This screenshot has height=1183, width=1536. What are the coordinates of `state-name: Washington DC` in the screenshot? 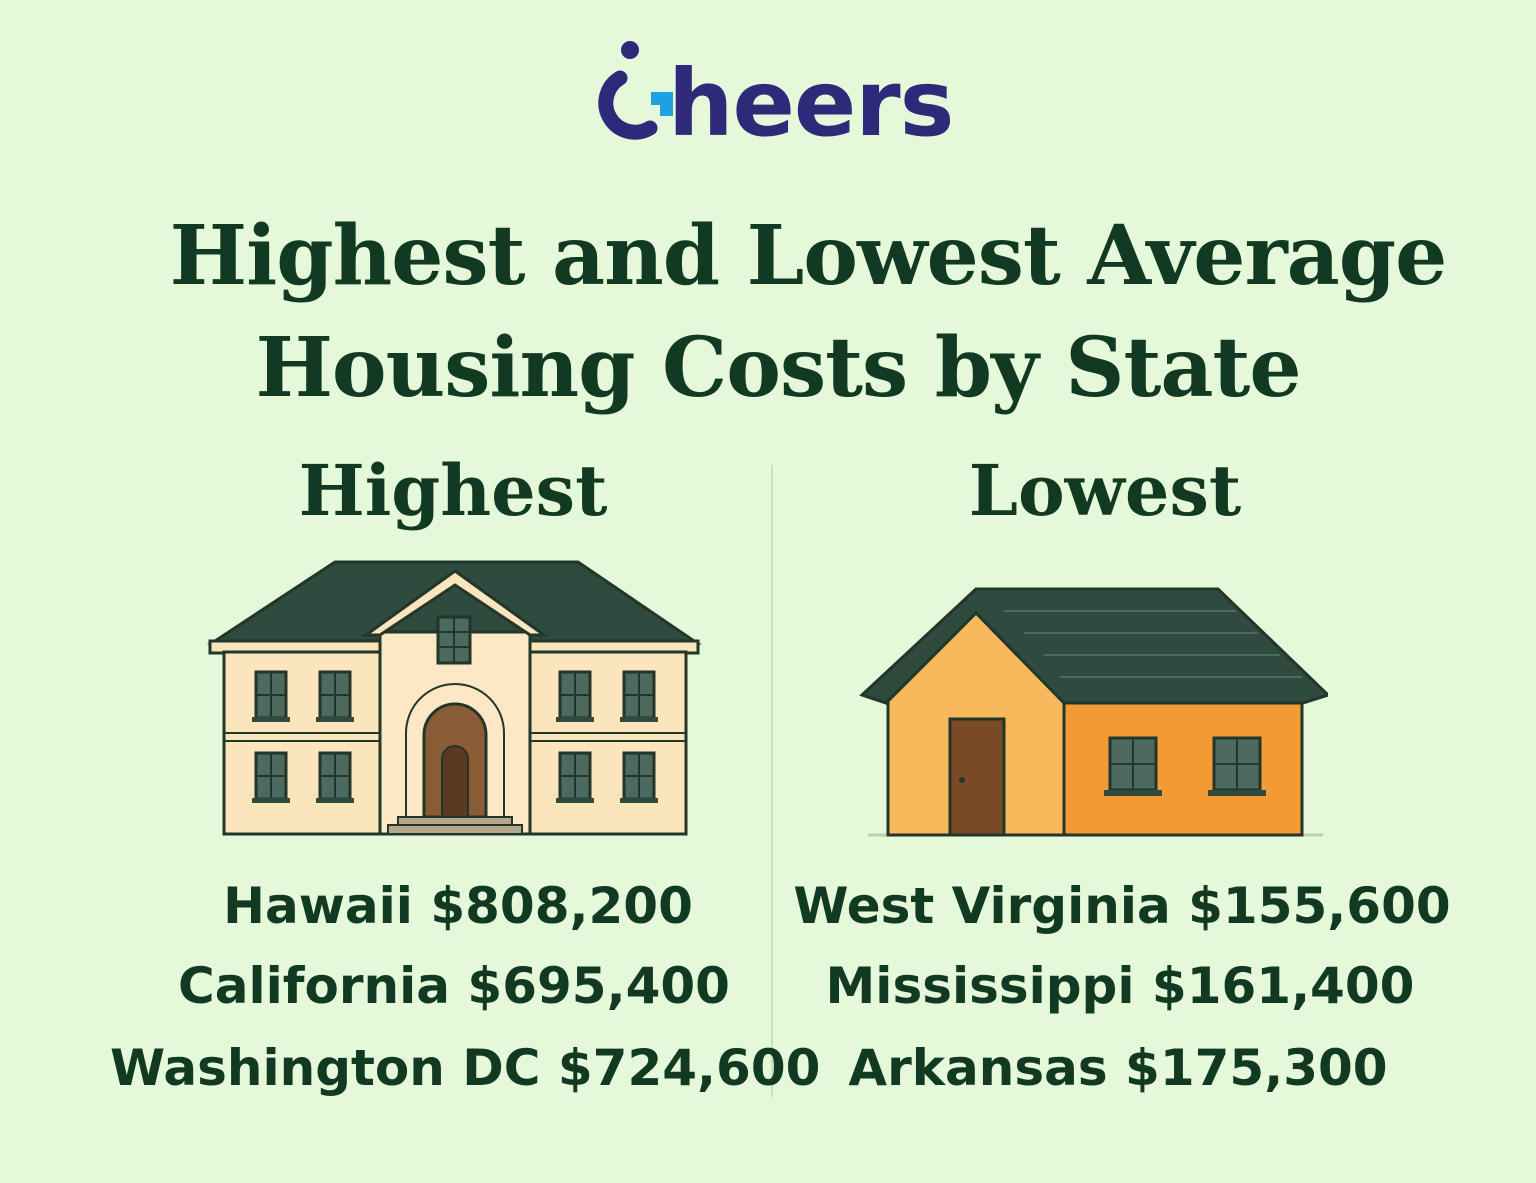 It's located at (325, 1068).